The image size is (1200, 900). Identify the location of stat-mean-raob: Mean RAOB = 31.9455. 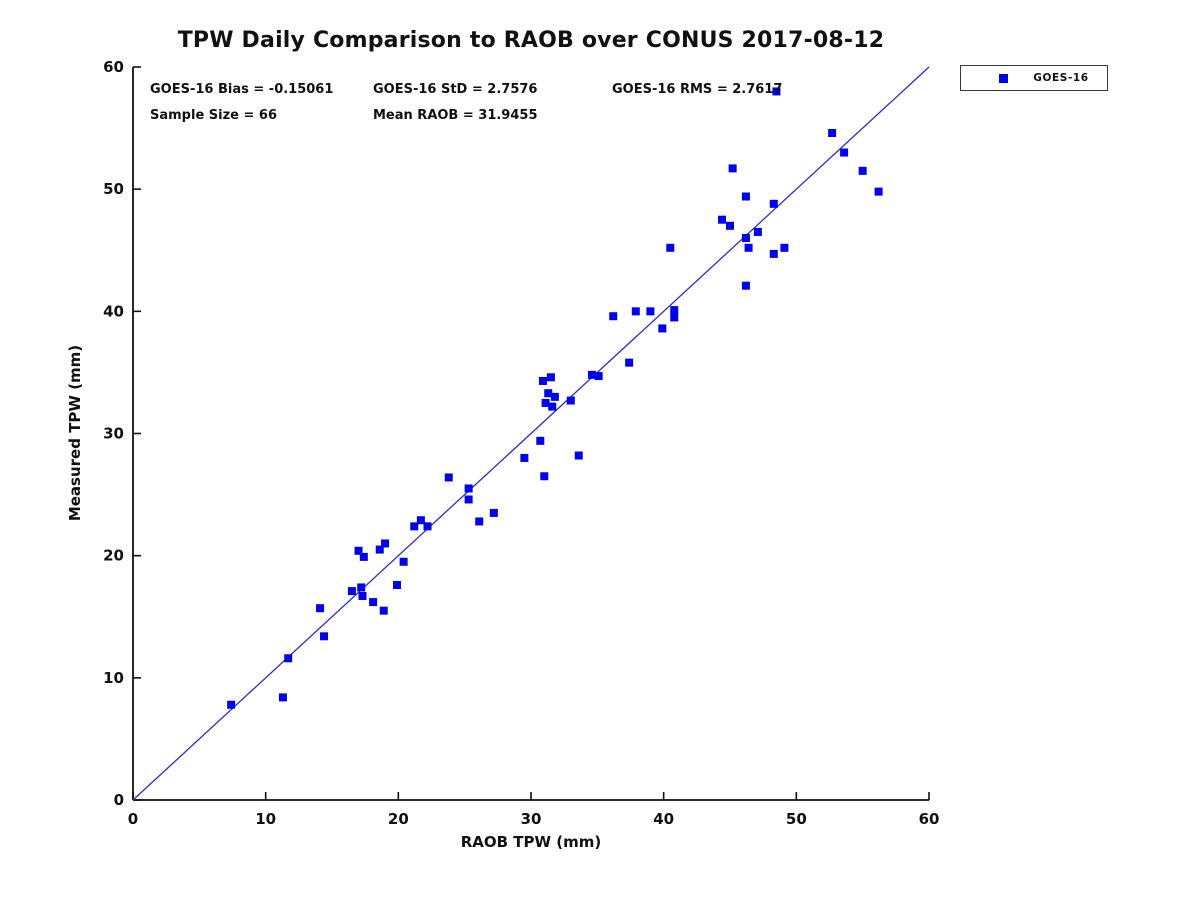
(455, 115).